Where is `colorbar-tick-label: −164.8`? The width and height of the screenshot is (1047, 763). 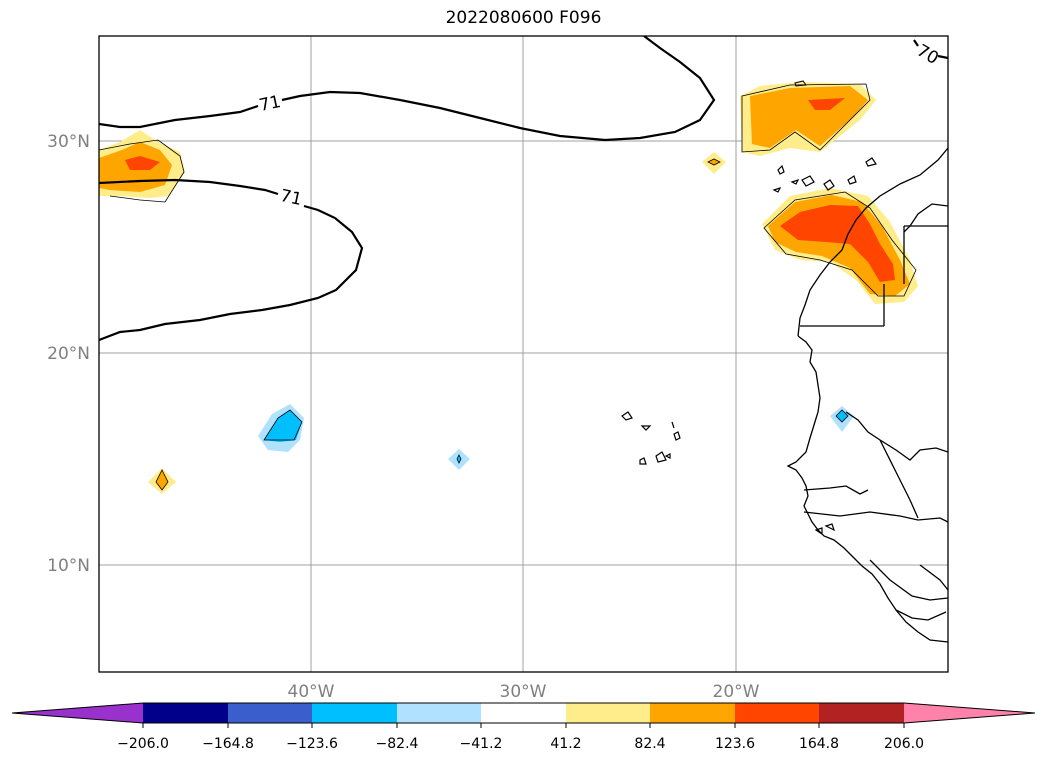
colorbar-tick-label: −164.8 is located at coordinates (228, 744).